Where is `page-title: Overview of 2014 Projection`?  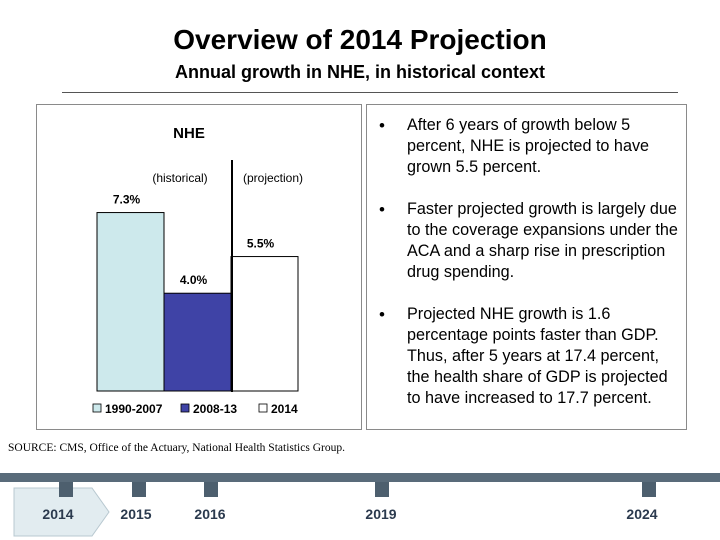 page-title: Overview of 2014 Projection is located at coordinates (360, 39).